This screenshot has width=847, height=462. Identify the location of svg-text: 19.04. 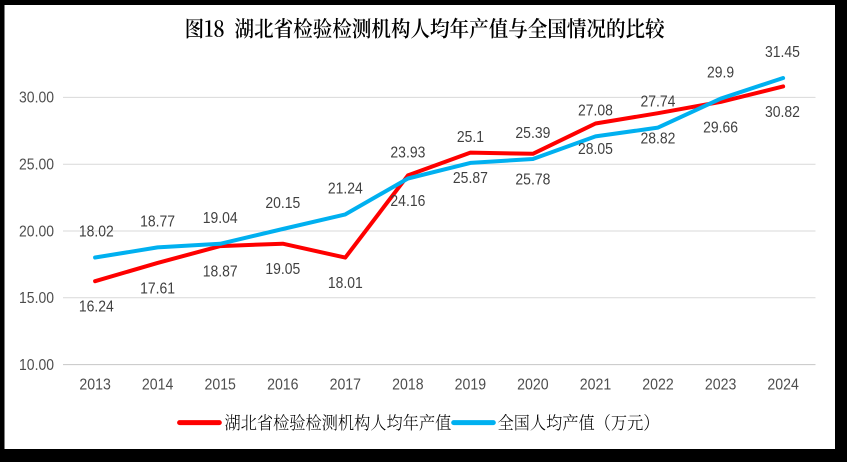
(220, 218).